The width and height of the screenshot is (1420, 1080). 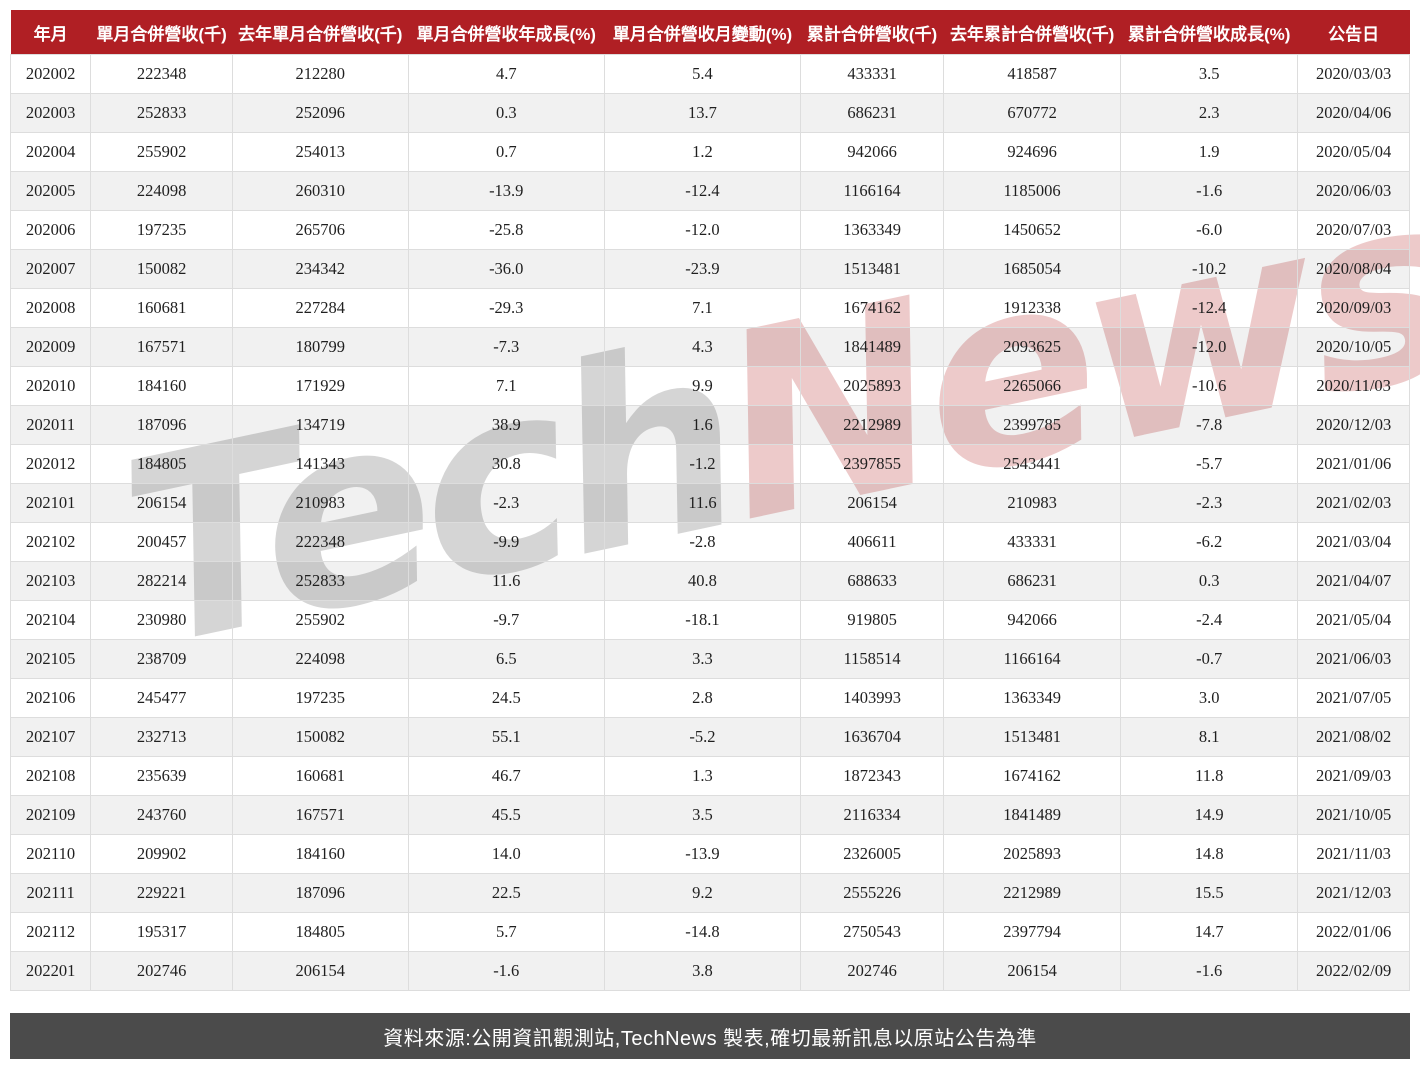 I want to click on table-cell: 202201, so click(x=50, y=971).